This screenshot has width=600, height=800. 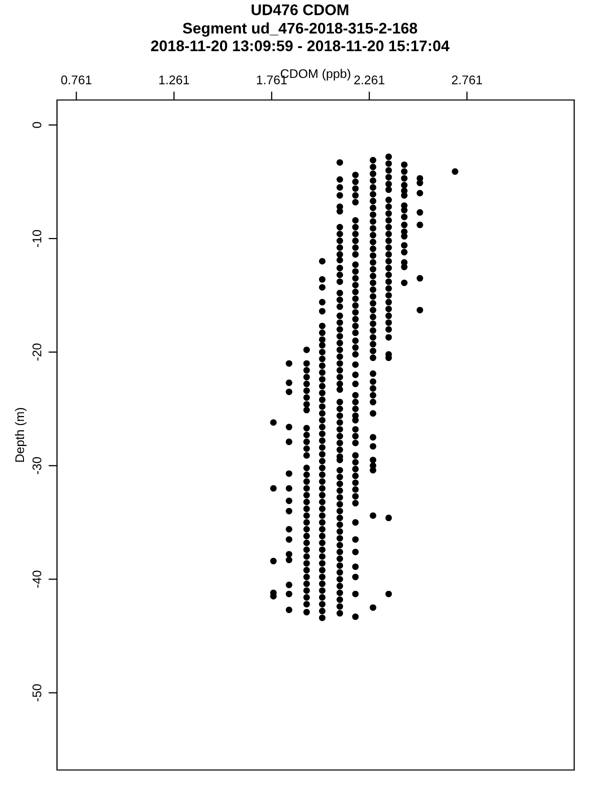 I want to click on x-tick-label: 1.261, so click(x=174, y=79).